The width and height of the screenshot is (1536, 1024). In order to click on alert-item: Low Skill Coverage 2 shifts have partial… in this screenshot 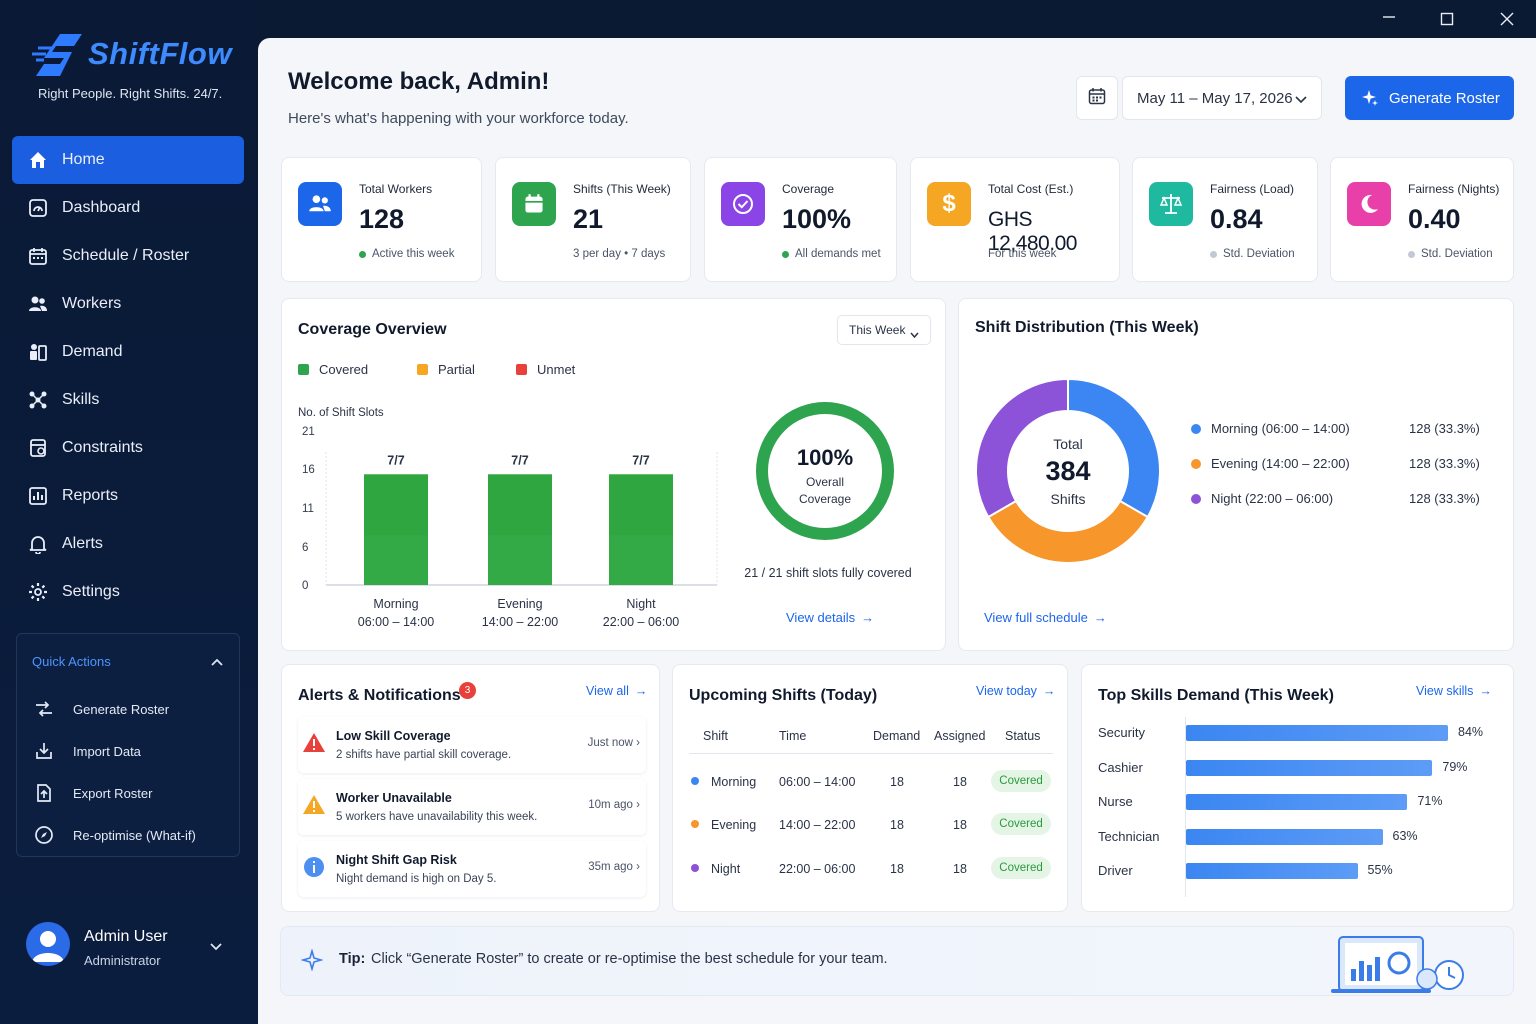, I will do `click(472, 745)`.